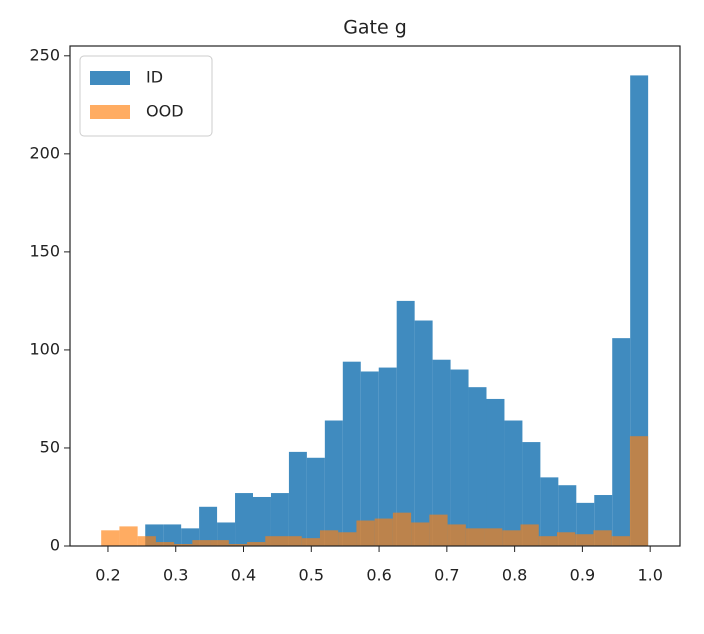 Image resolution: width=704 pixels, height=634 pixels. Describe the element at coordinates (649, 575) in the screenshot. I see `x-tick-label: 1.0` at that location.